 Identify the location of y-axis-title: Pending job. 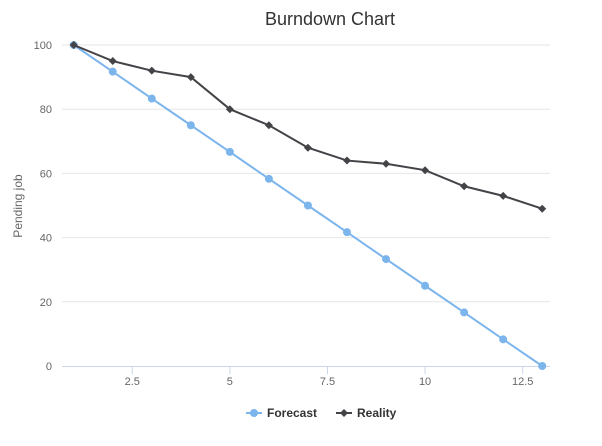
(18, 206).